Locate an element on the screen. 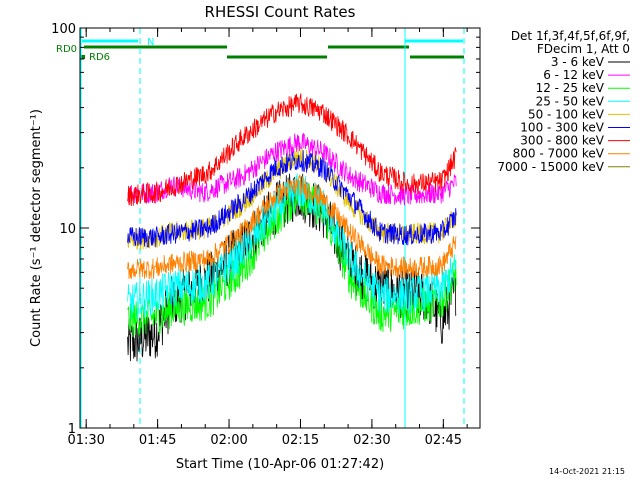 This screenshot has width=640, height=480. x-axis-label: Start Time (10-Apr-06 01:27:42) is located at coordinates (280, 464).